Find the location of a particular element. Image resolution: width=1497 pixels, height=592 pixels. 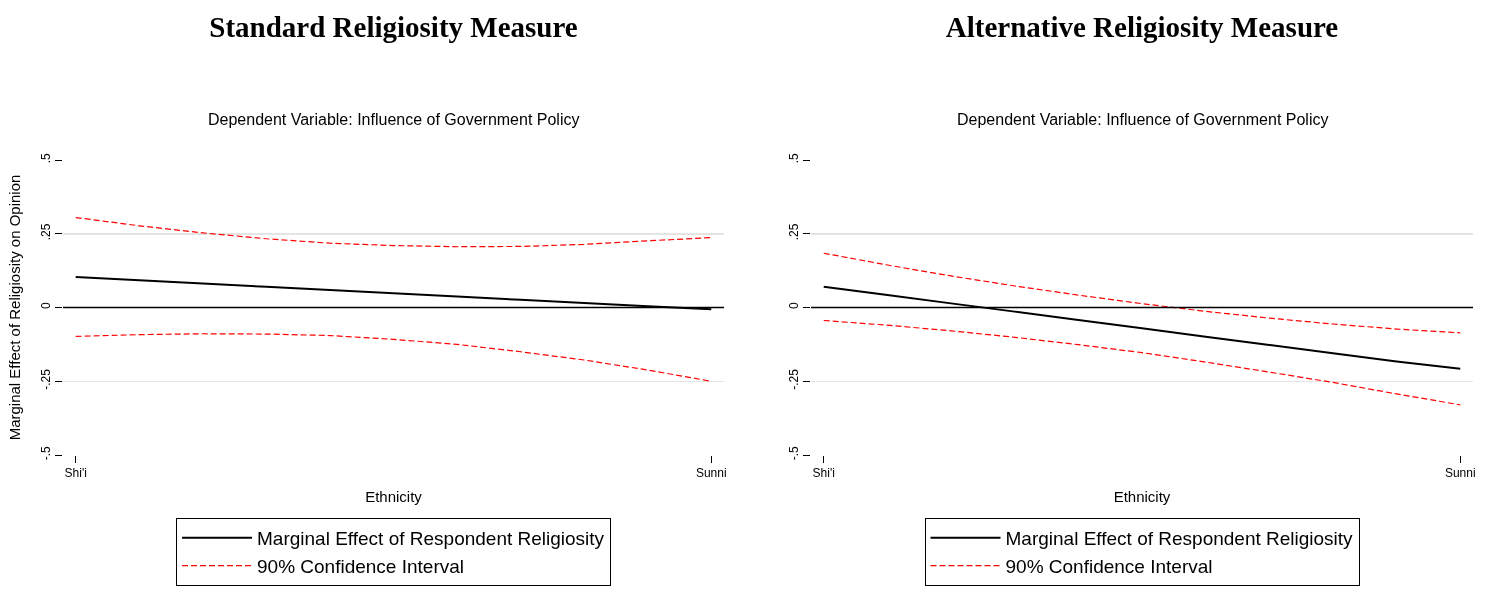

chart-title: Standard Religiosity Measure is located at coordinates (393, 26).